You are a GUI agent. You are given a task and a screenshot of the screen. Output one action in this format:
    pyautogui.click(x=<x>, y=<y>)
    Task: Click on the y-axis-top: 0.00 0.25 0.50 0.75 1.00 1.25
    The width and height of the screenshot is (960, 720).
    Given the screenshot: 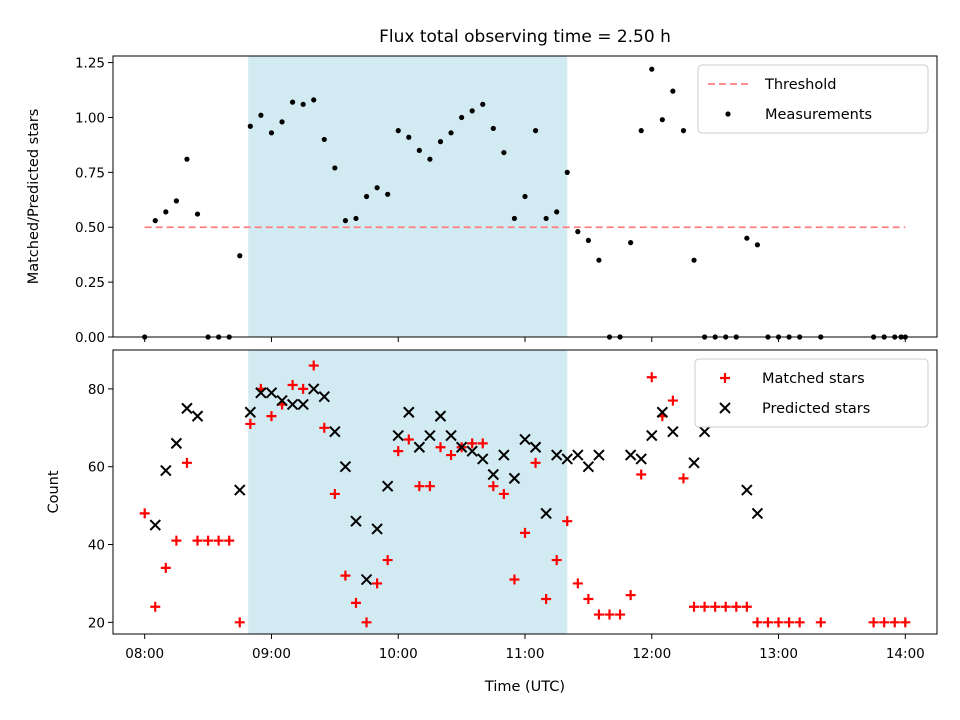 What is the action you would take?
    pyautogui.click(x=94, y=201)
    